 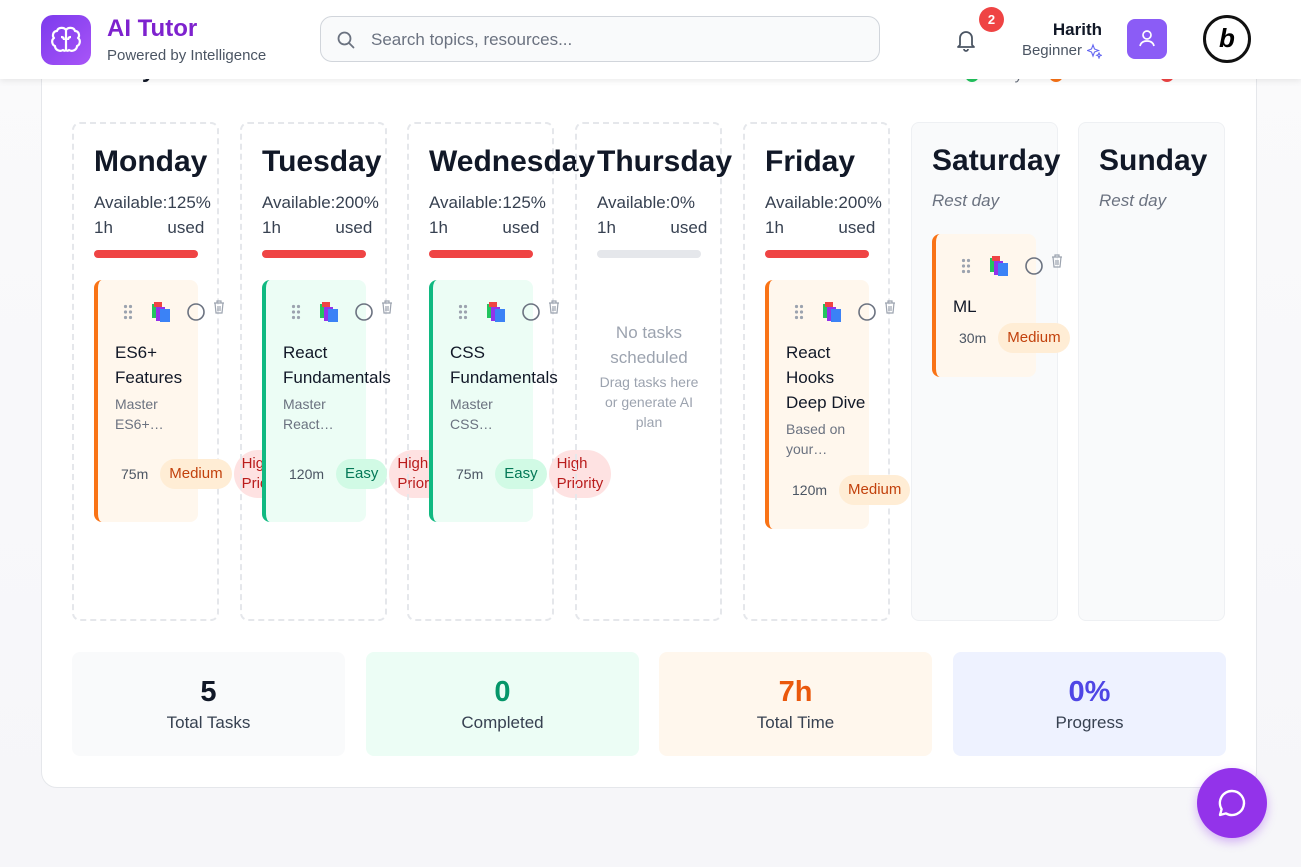 What do you see at coordinates (1077, 29) in the screenshot?
I see `user-name: Harith` at bounding box center [1077, 29].